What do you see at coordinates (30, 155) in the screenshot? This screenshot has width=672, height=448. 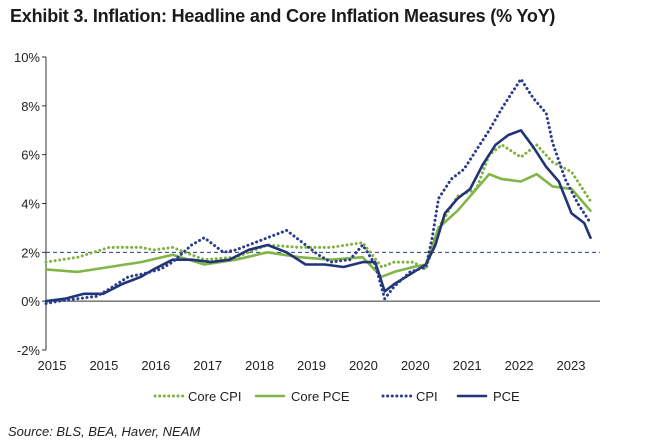 I see `y-tick-label: 6%` at bounding box center [30, 155].